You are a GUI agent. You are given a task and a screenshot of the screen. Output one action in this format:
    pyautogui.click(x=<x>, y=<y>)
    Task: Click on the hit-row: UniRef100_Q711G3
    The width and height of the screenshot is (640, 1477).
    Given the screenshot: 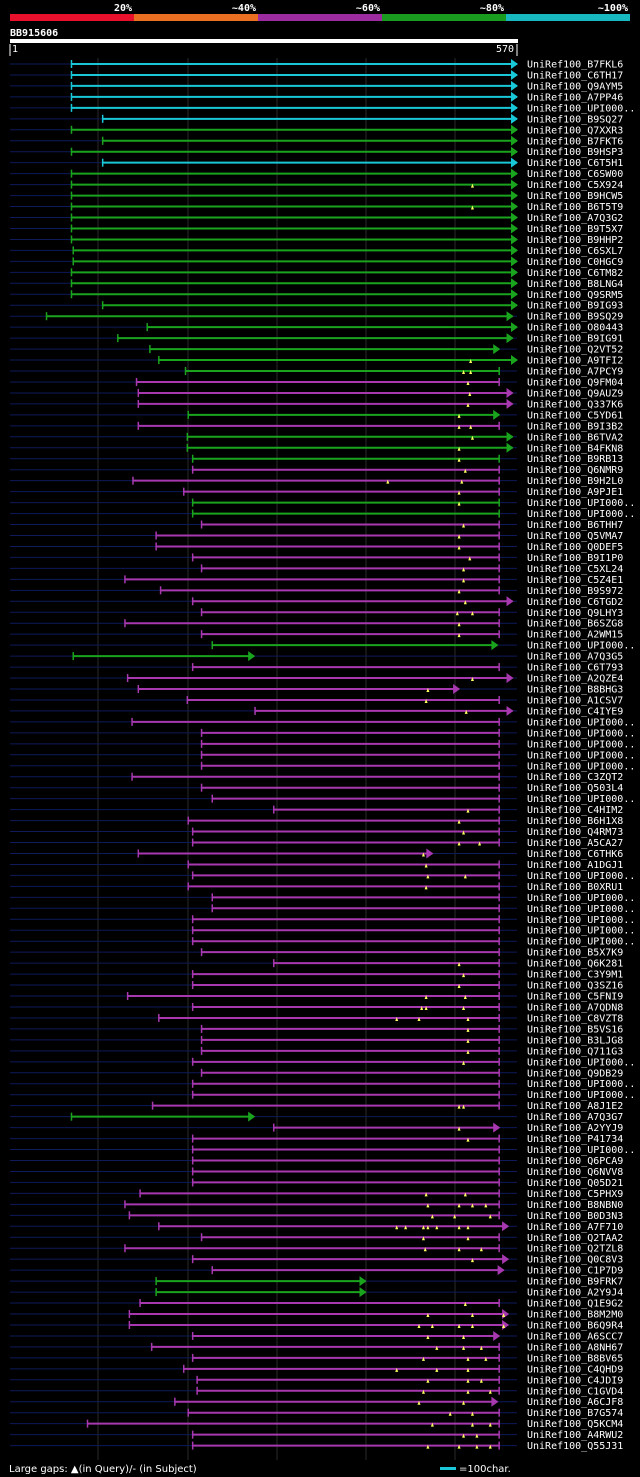 What is the action you would take?
    pyautogui.click(x=316, y=1051)
    